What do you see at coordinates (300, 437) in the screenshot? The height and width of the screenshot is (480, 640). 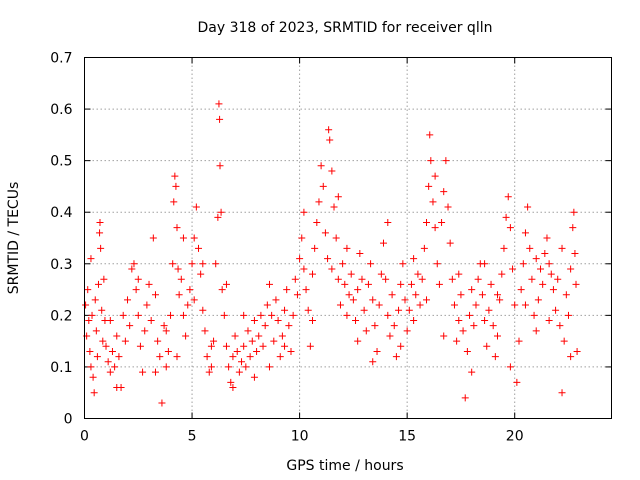 I see `x-tick-label: 10` at bounding box center [300, 437].